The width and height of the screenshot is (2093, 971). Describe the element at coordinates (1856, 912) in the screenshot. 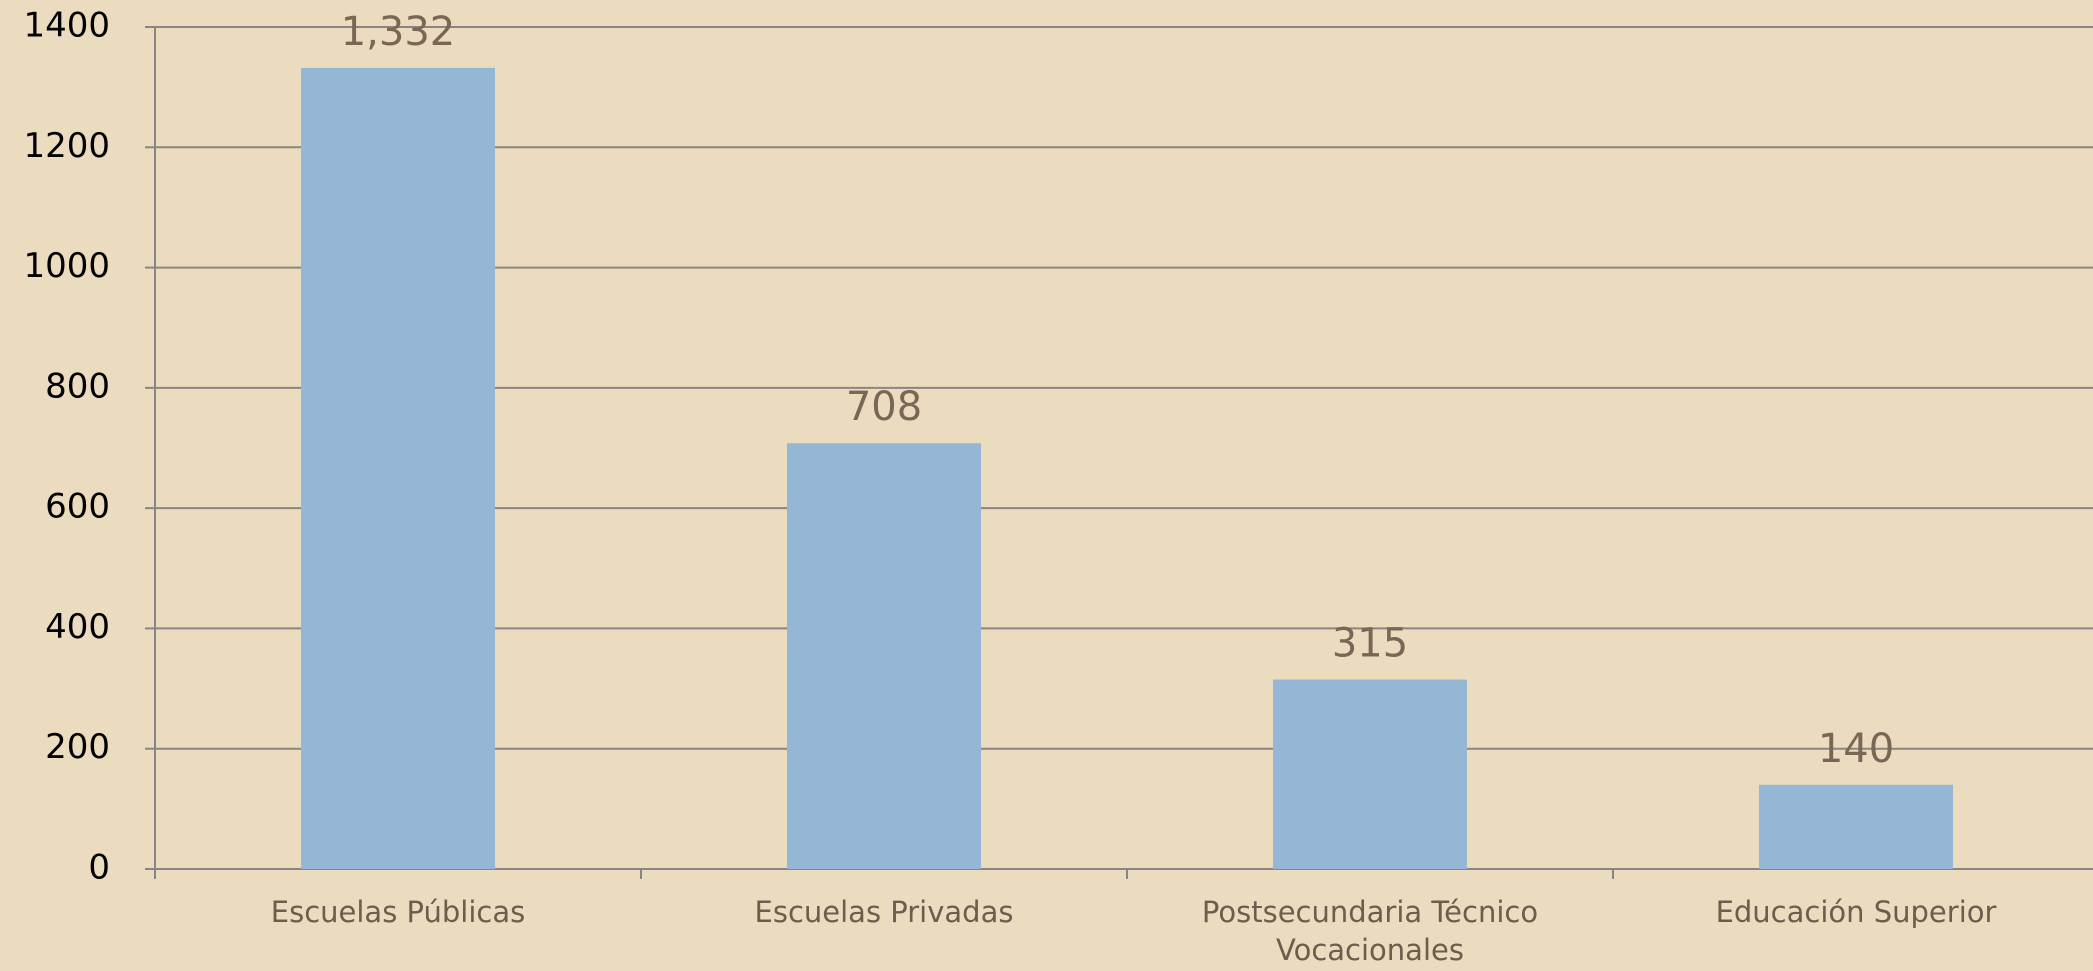

I see `x-tick-label: Educación Superior` at that location.